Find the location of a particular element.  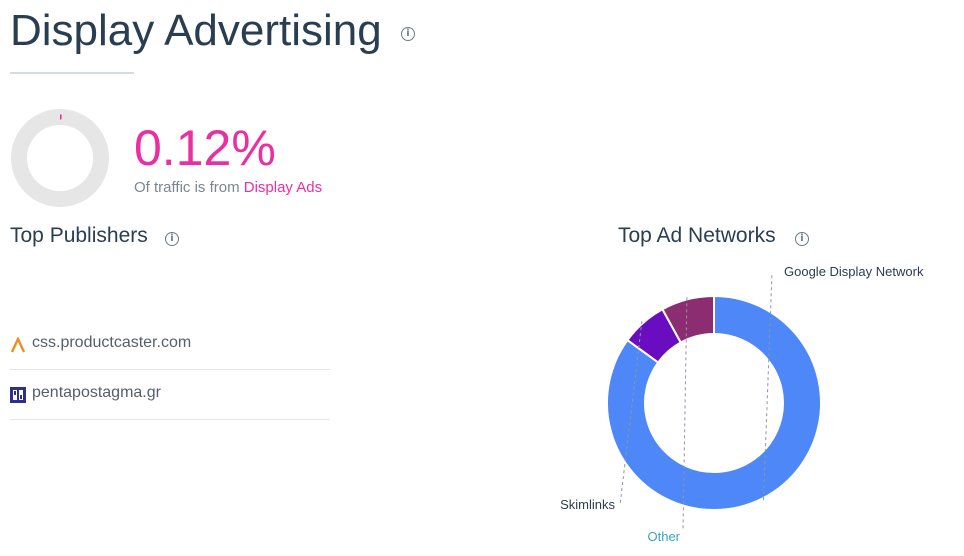

page-title: Display Advertising is located at coordinates (196, 30).